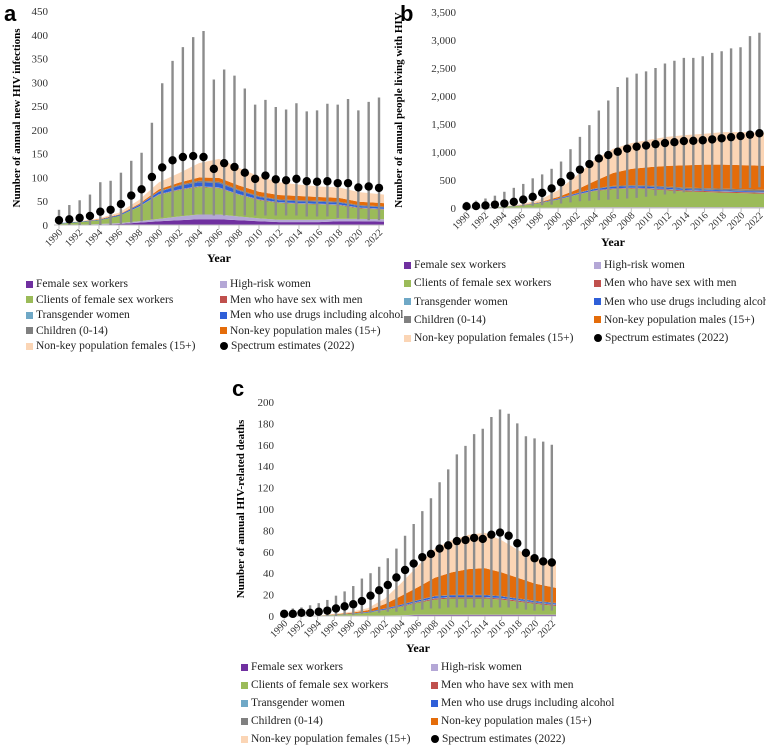 Image resolution: width=766 pixels, height=745 pixels. Describe the element at coordinates (680, 302) in the screenshot. I see `legend-item: Men who use drugs including alcohol` at that location.